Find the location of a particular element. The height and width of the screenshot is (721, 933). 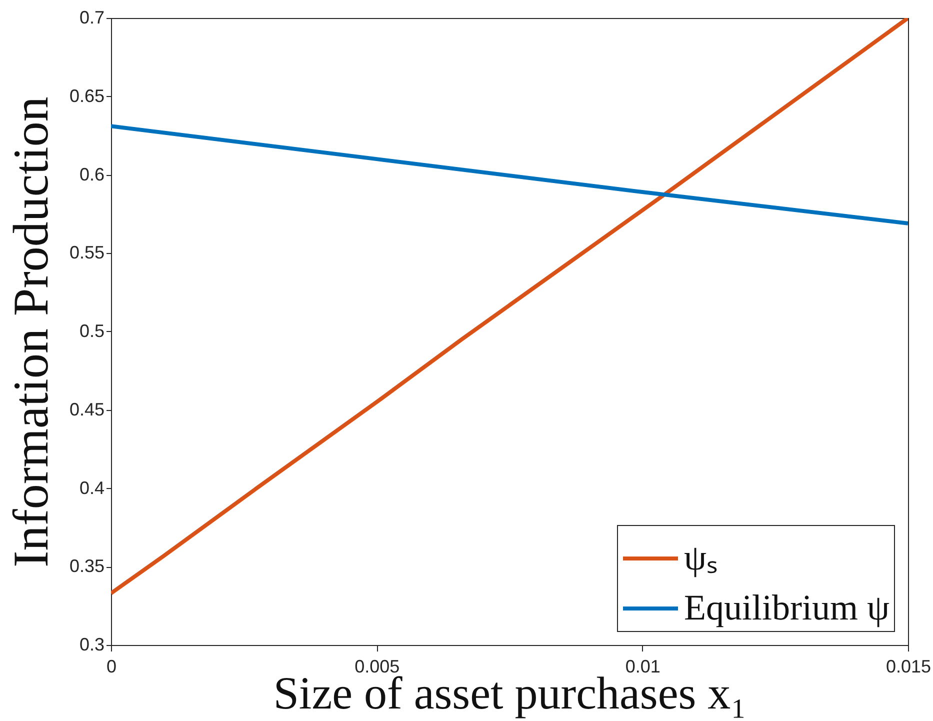

y-tick-label: 0.55 is located at coordinates (86, 252).